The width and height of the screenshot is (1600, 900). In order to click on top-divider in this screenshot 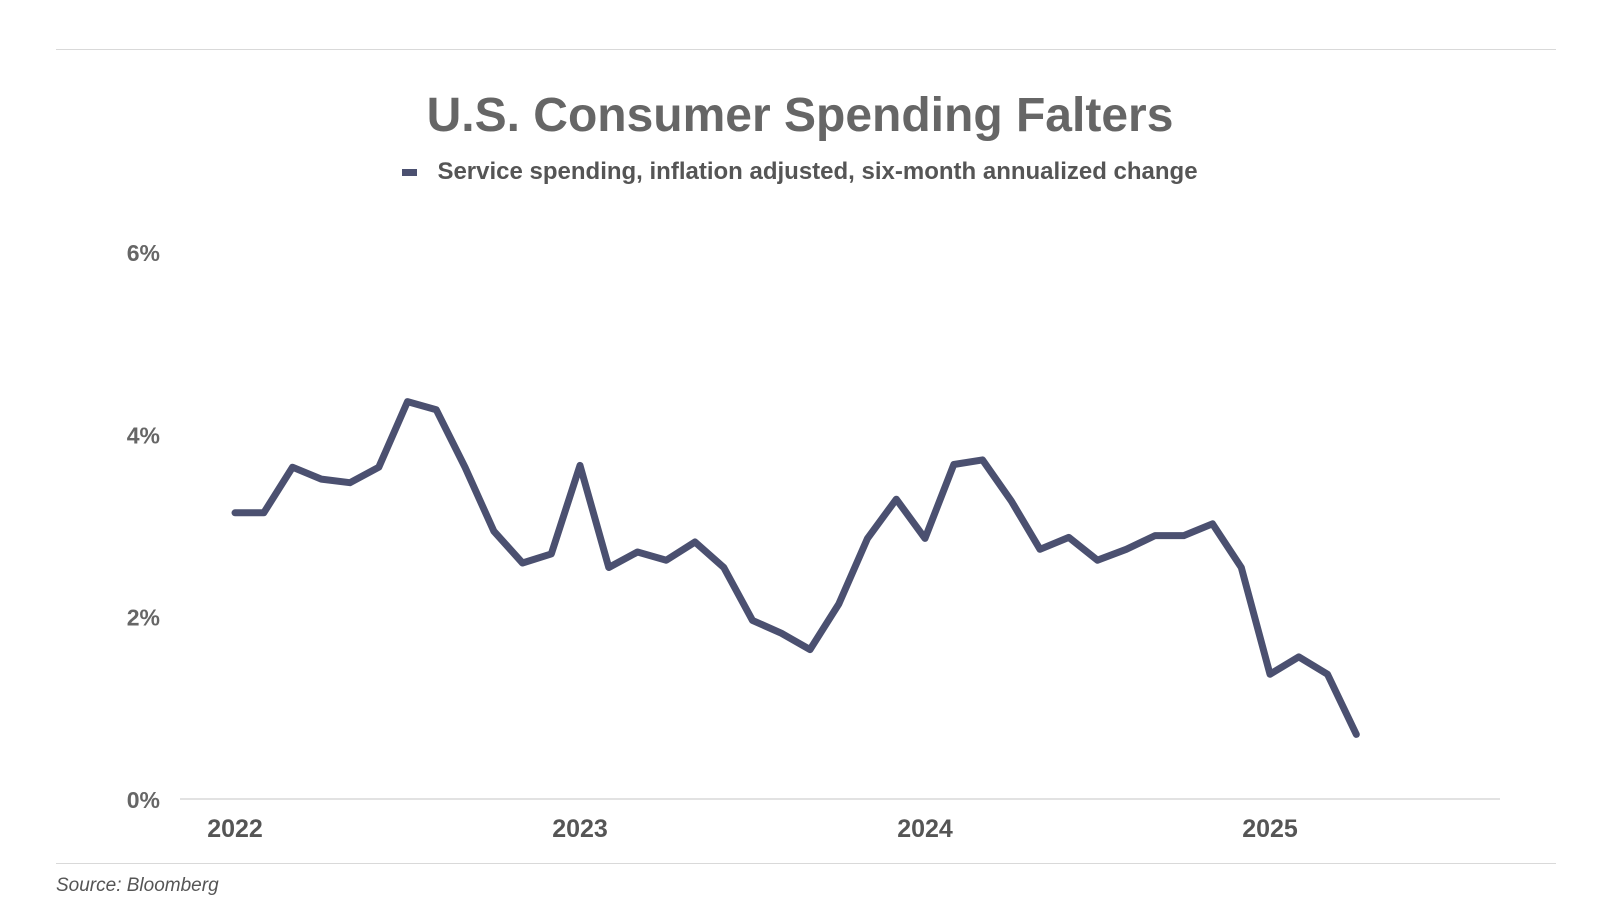, I will do `click(806, 49)`.